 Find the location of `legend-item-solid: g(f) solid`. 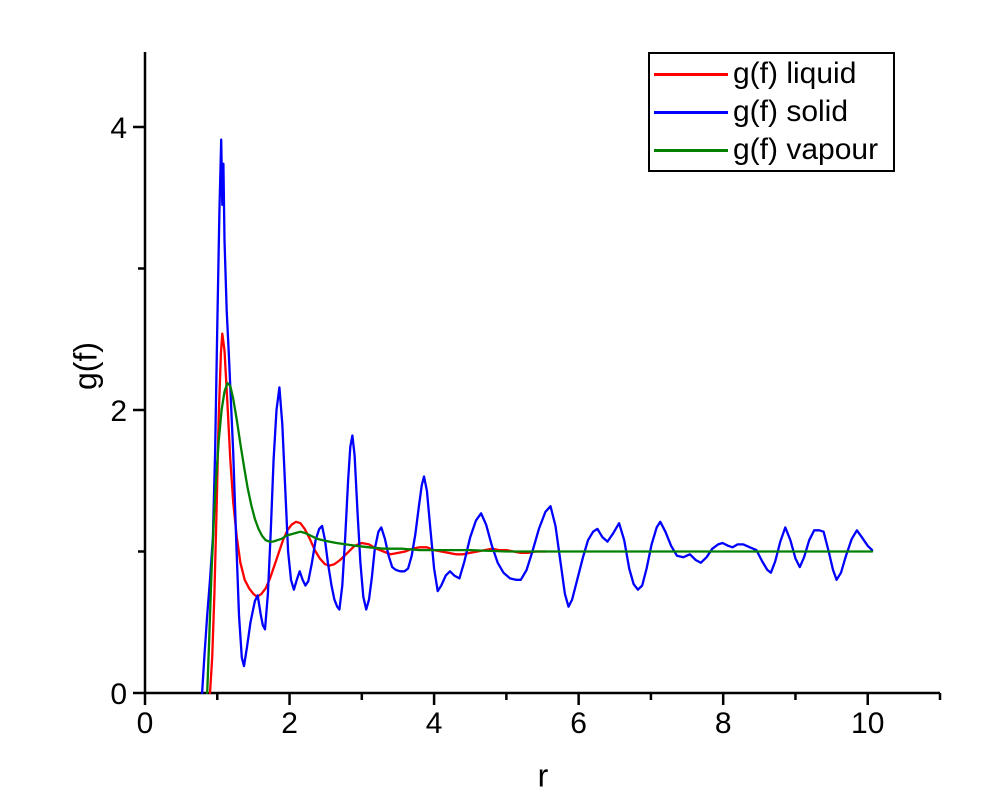

legend-item-solid: g(f) solid is located at coordinates (773, 112).